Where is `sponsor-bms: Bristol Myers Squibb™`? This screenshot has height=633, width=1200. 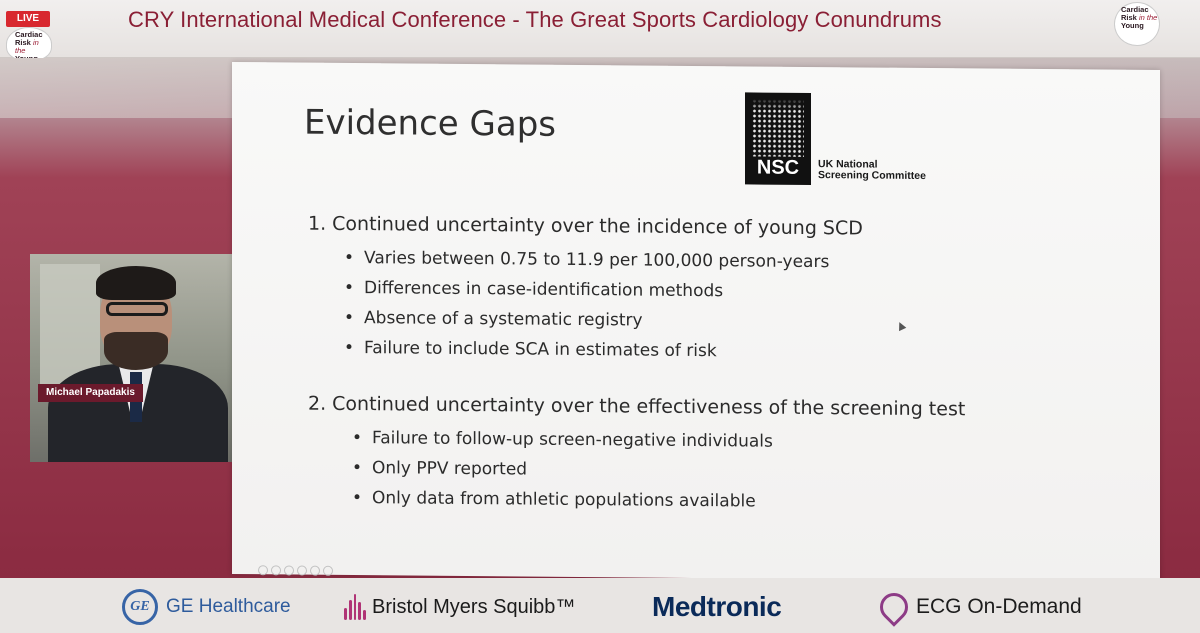
sponsor-bms: Bristol Myers Squibb™ is located at coordinates (459, 607).